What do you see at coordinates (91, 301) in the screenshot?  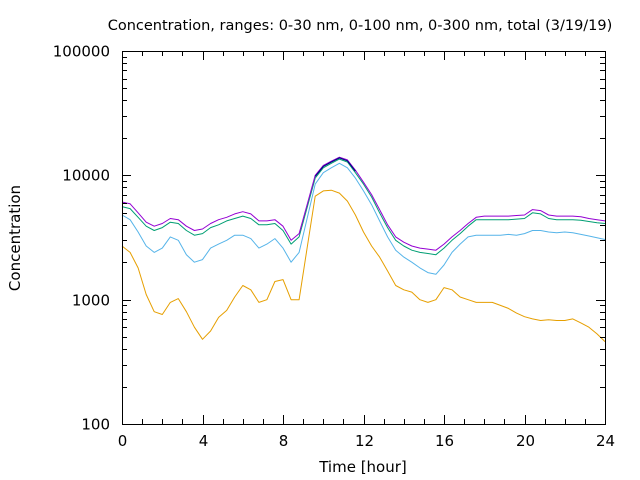 I see `y-tick-label: 1000` at bounding box center [91, 301].